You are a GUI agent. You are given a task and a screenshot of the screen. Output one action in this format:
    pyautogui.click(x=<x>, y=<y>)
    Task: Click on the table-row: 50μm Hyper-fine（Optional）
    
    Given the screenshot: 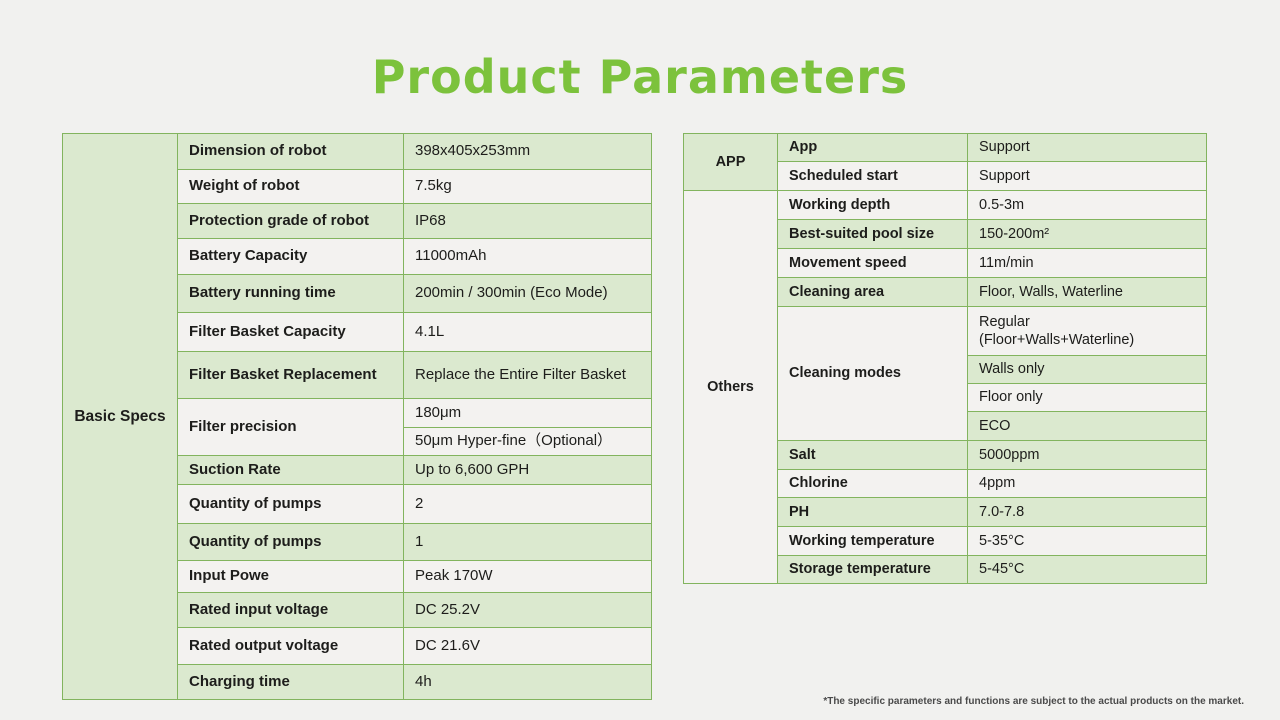 What is the action you would take?
    pyautogui.click(x=357, y=441)
    